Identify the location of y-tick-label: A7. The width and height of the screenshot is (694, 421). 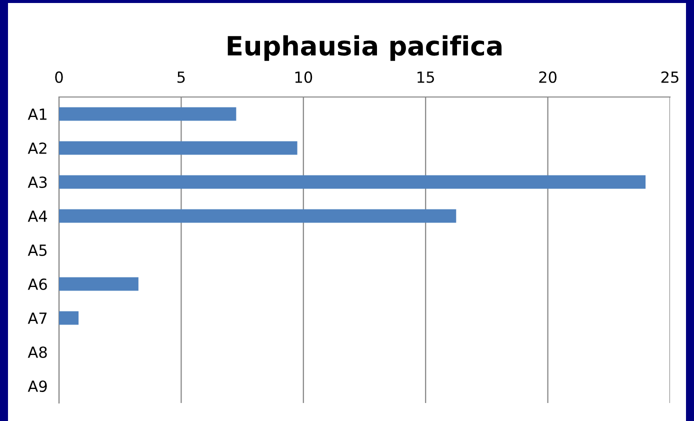
(37, 318).